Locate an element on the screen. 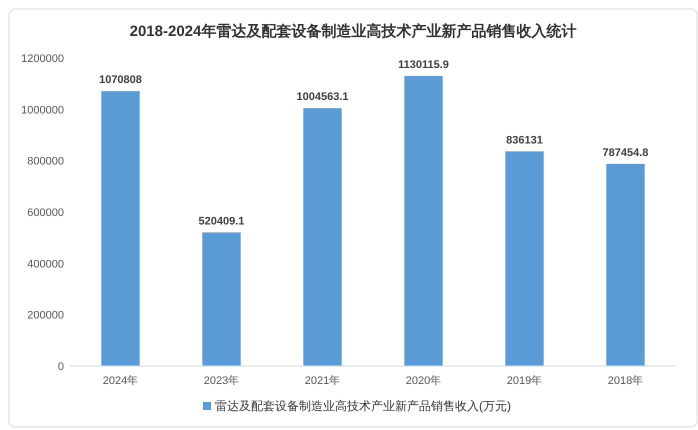  y-tick-label: 1200000 is located at coordinates (42, 59).